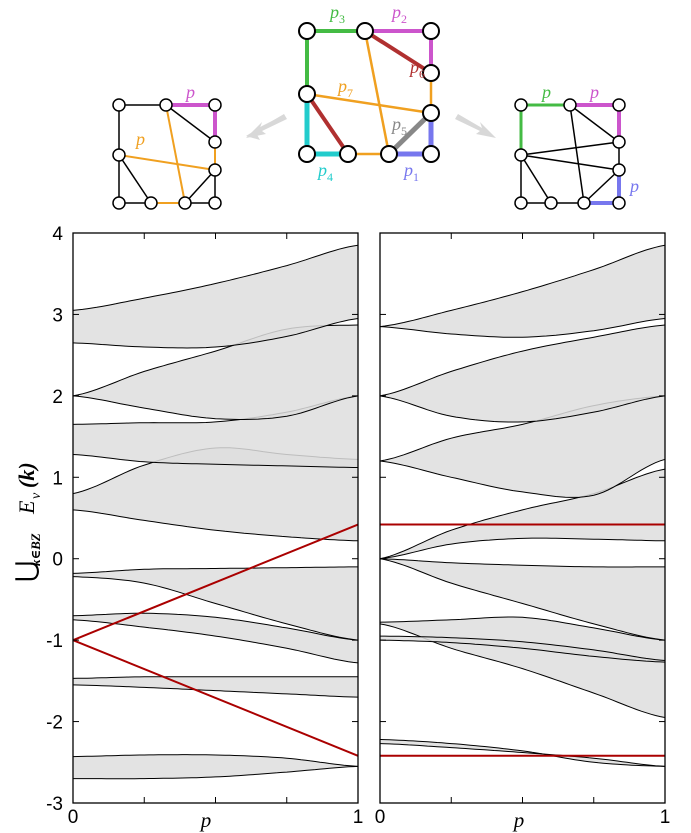 This screenshot has height=833, width=691. What do you see at coordinates (545, 92) in the screenshot?
I see `right-label-green: p` at bounding box center [545, 92].